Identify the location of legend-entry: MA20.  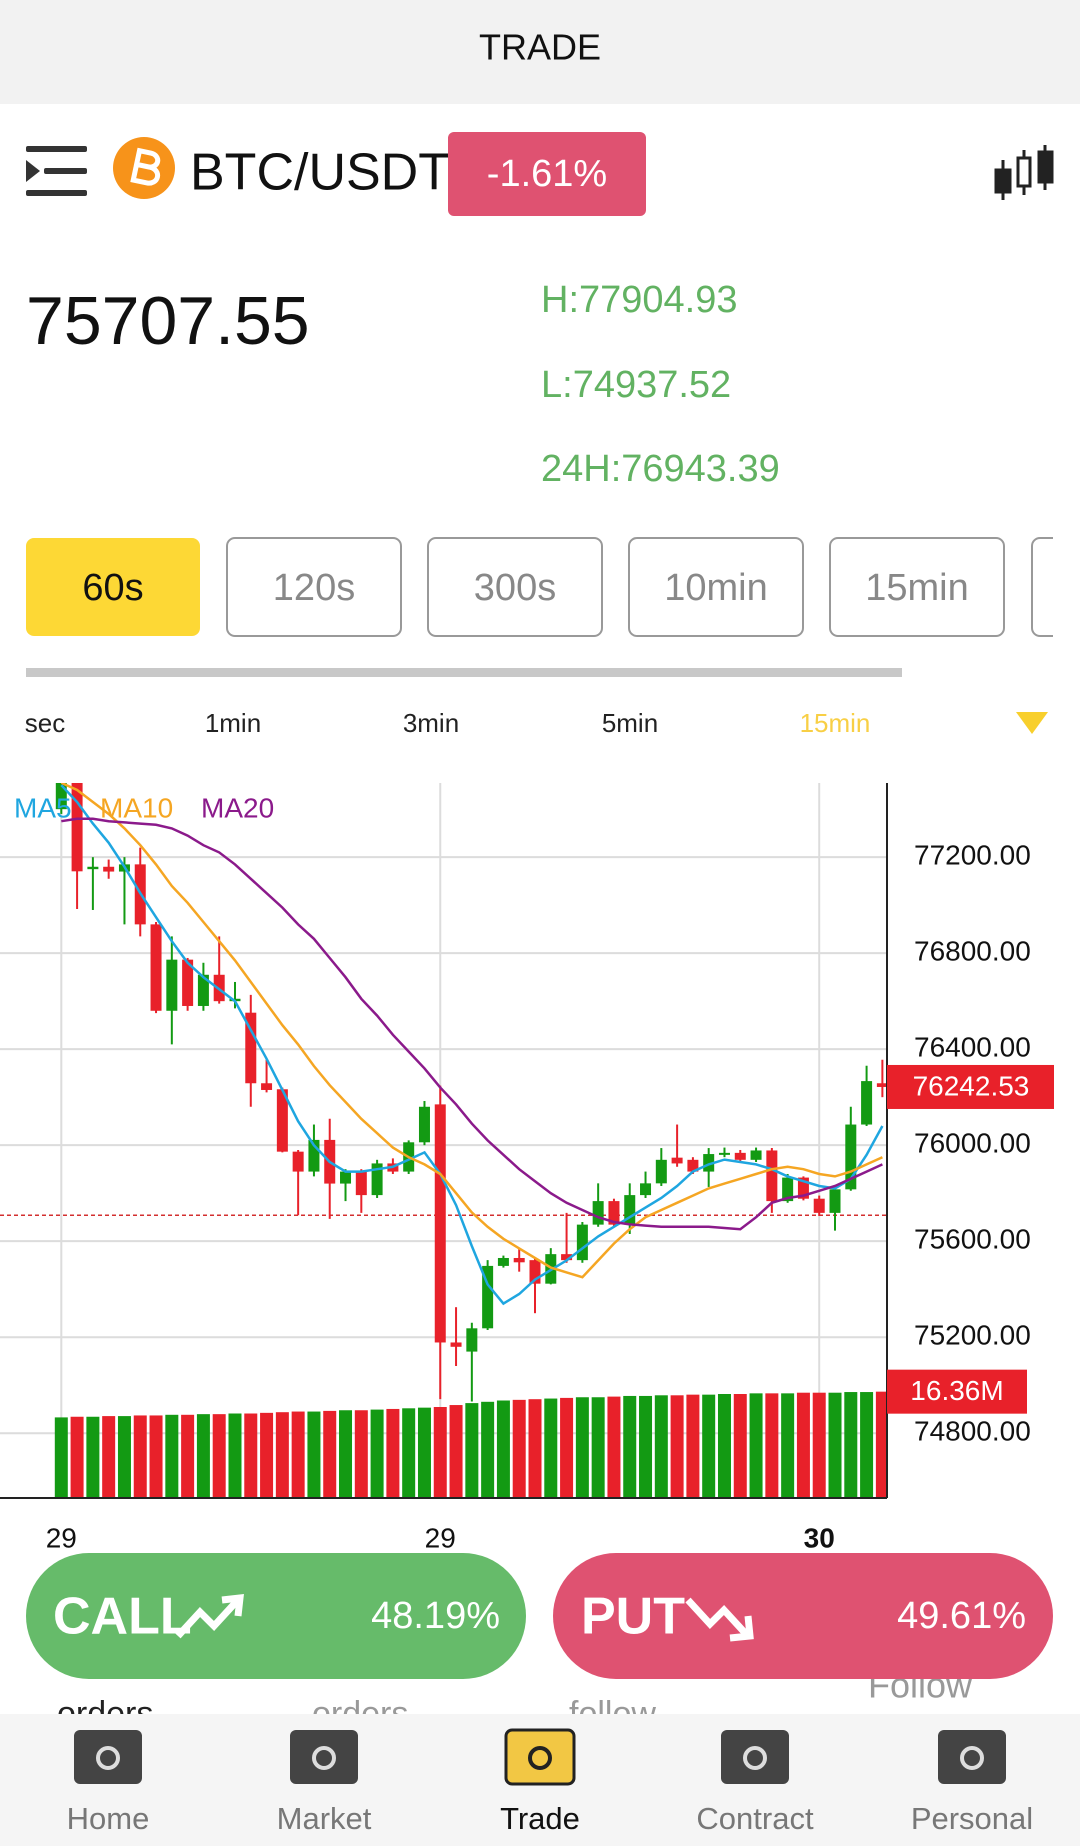
(237, 807).